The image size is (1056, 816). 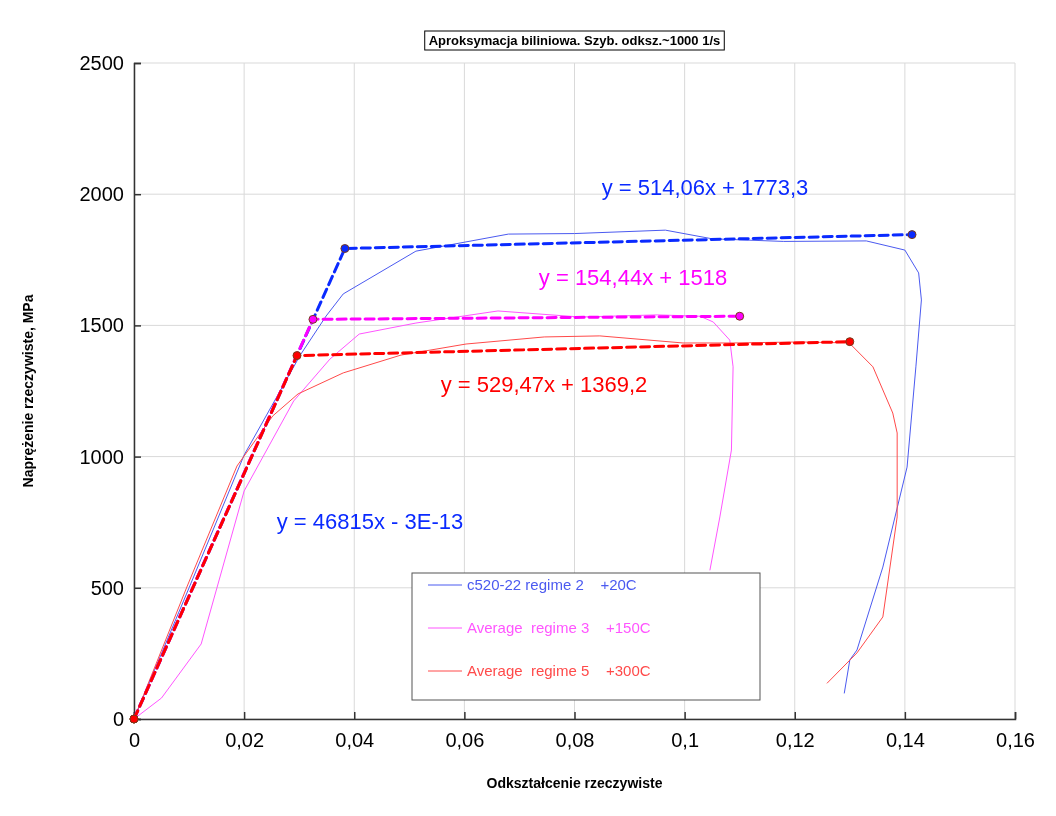 What do you see at coordinates (685, 740) in the screenshot?
I see `x-tick-label: 0,1` at bounding box center [685, 740].